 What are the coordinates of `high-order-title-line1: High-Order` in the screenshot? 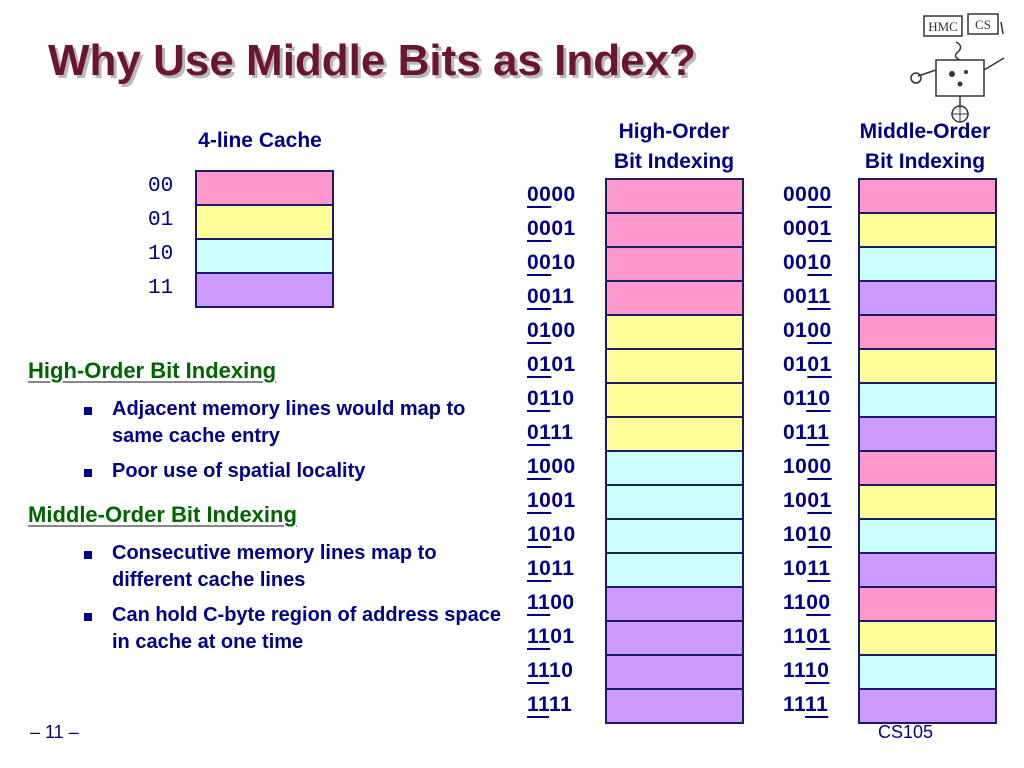 It's located at (674, 131).